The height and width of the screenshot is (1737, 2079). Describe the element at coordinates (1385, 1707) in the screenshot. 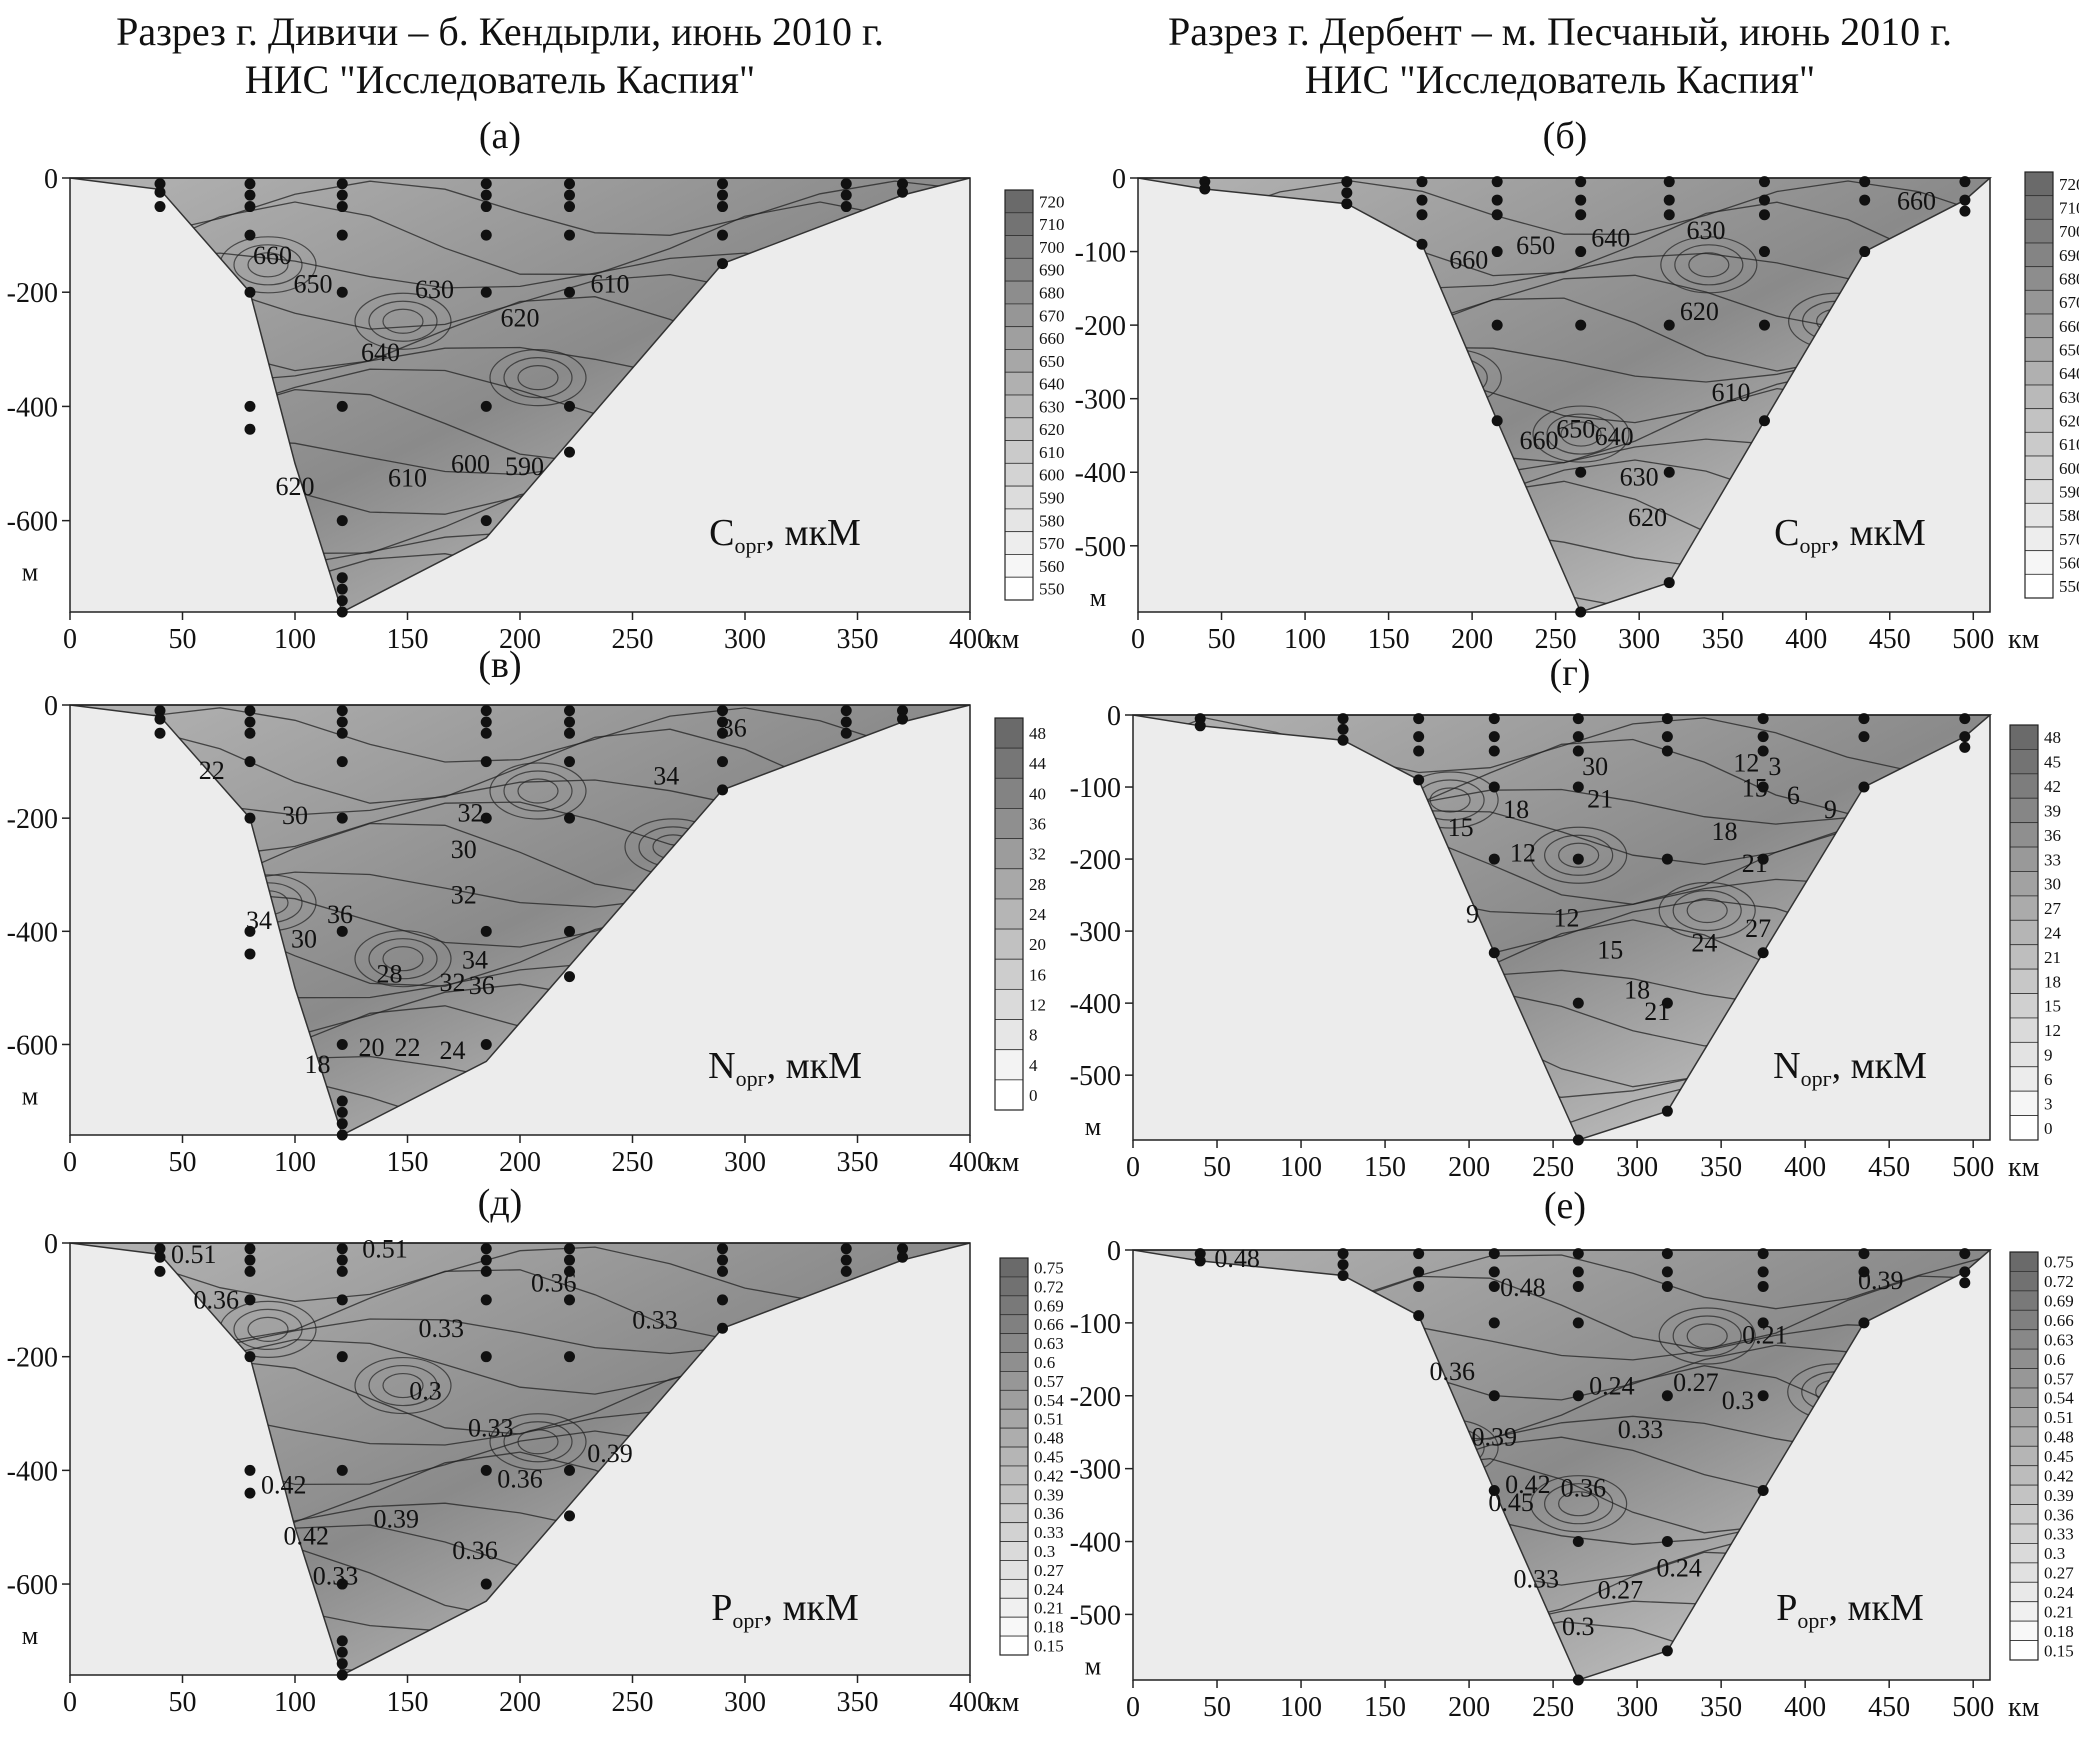

I see `x-tick-label: 150` at that location.